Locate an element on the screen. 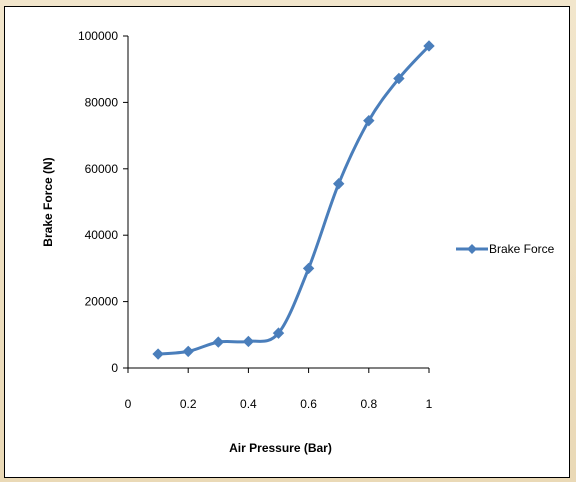 This screenshot has width=576, height=482. x-tick-label: 0.2 is located at coordinates (188, 404).